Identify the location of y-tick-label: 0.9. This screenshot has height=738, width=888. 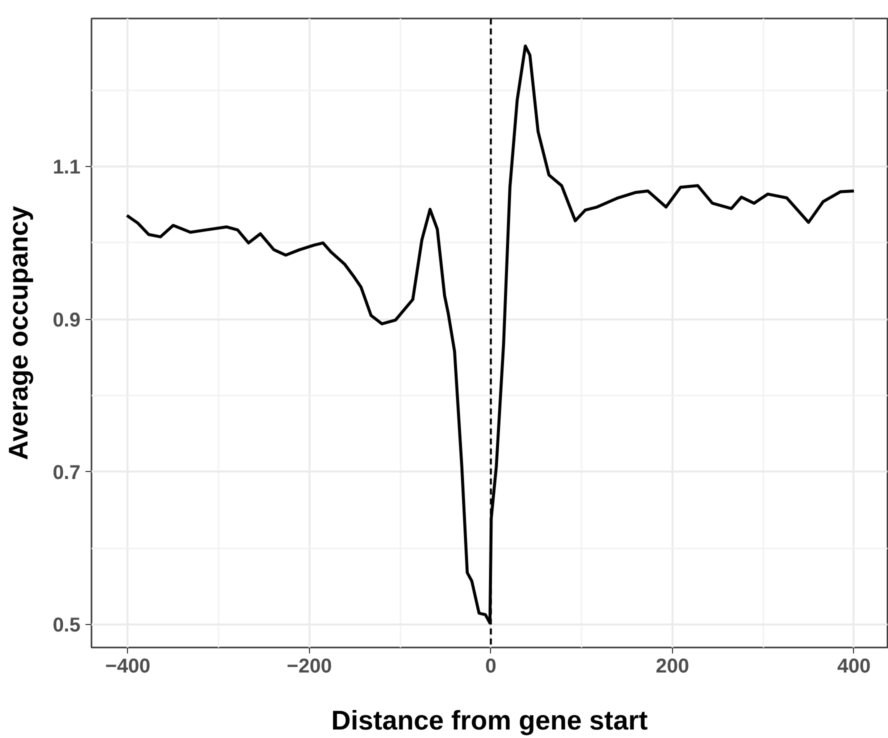
(66, 320).